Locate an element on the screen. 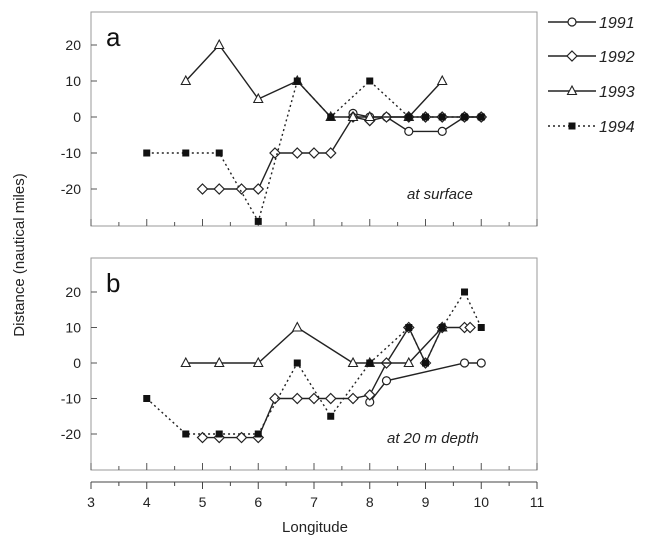 This screenshot has width=651, height=538. series-line-1992 is located at coordinates (342, 153).